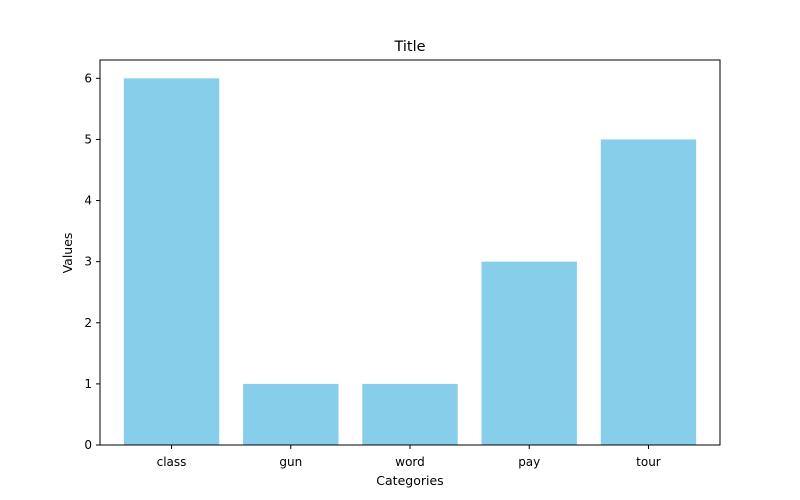  I want to click on x-axis: class gun word pay tour, so click(409, 457).